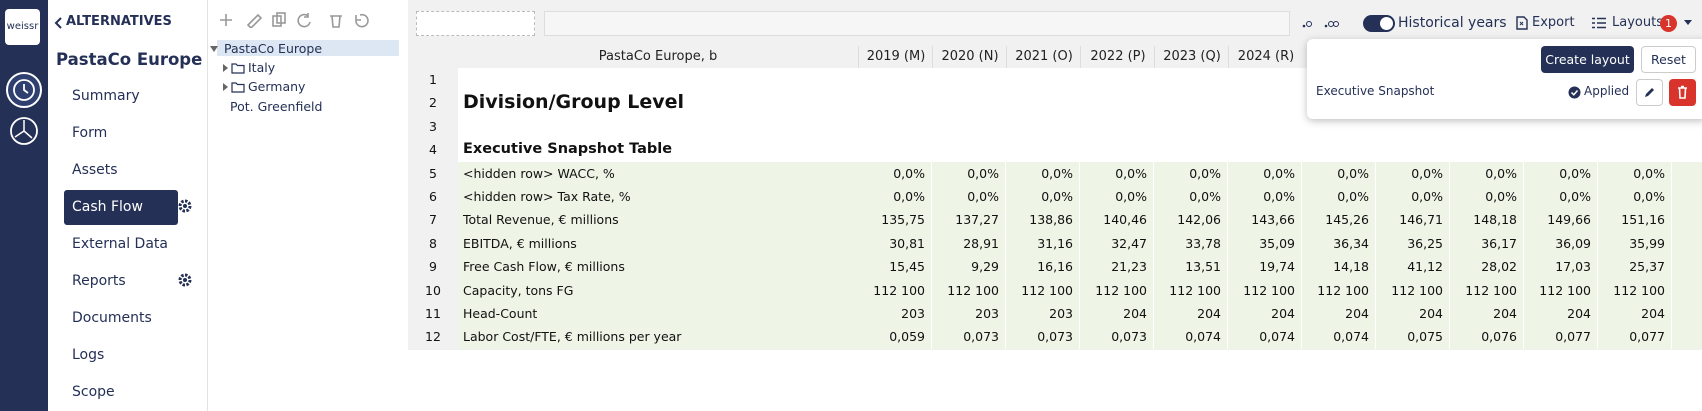  What do you see at coordinates (969, 220) in the screenshot?
I see `cell: 137,27` at bounding box center [969, 220].